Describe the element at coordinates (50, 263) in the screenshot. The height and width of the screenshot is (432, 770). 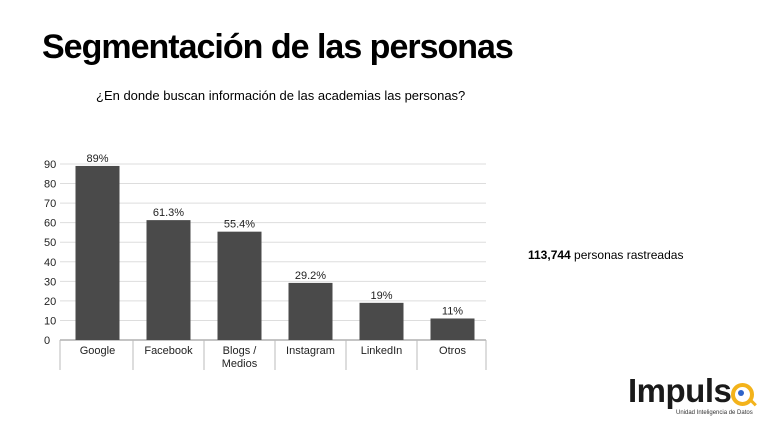
I see `y-tick-label: 40` at that location.